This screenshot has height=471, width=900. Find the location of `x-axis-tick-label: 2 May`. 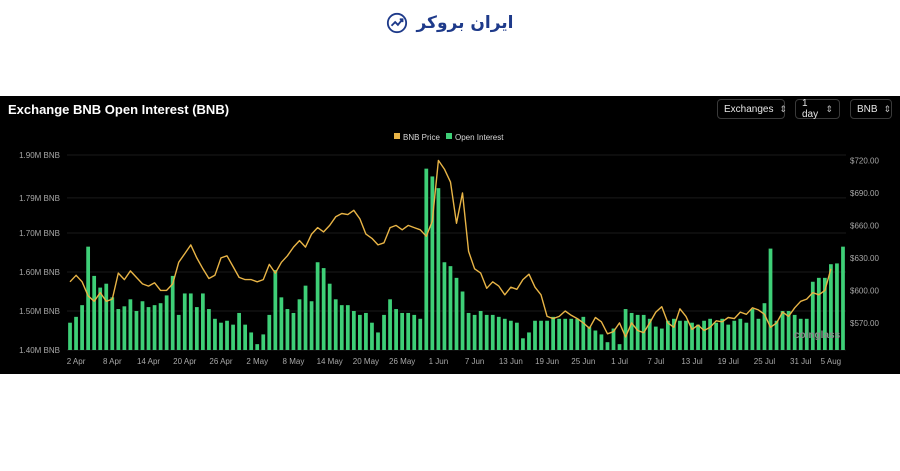

x-axis-tick-label: 2 May is located at coordinates (257, 361).